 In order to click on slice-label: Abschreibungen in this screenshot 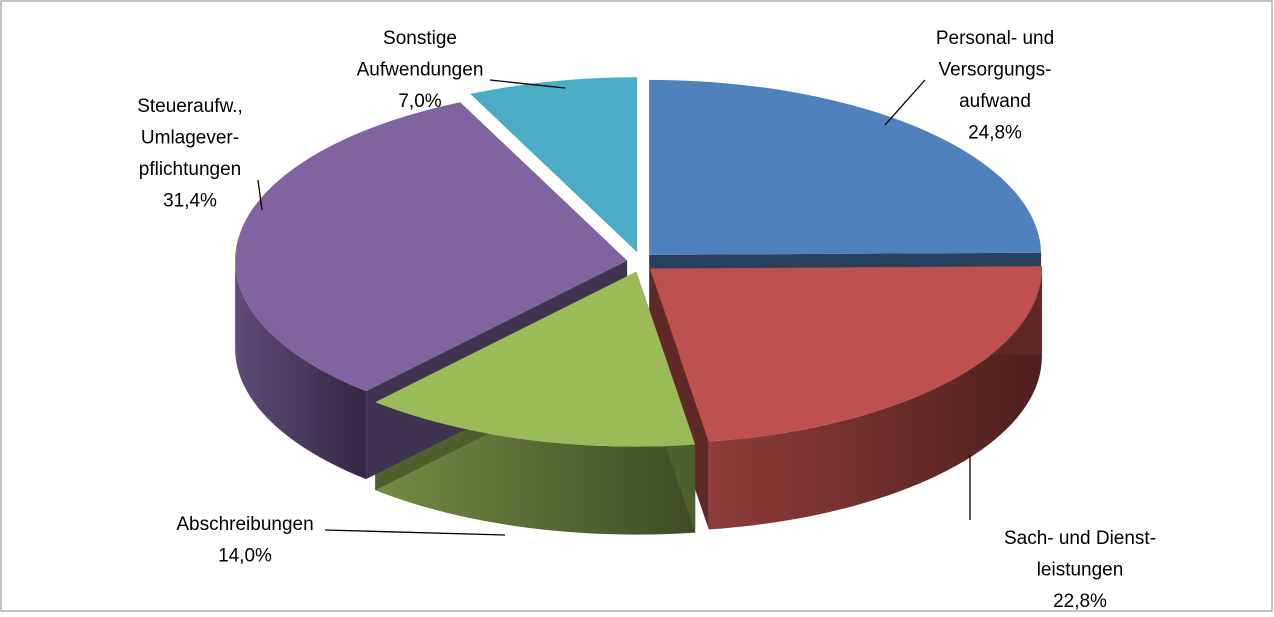, I will do `click(244, 524)`.